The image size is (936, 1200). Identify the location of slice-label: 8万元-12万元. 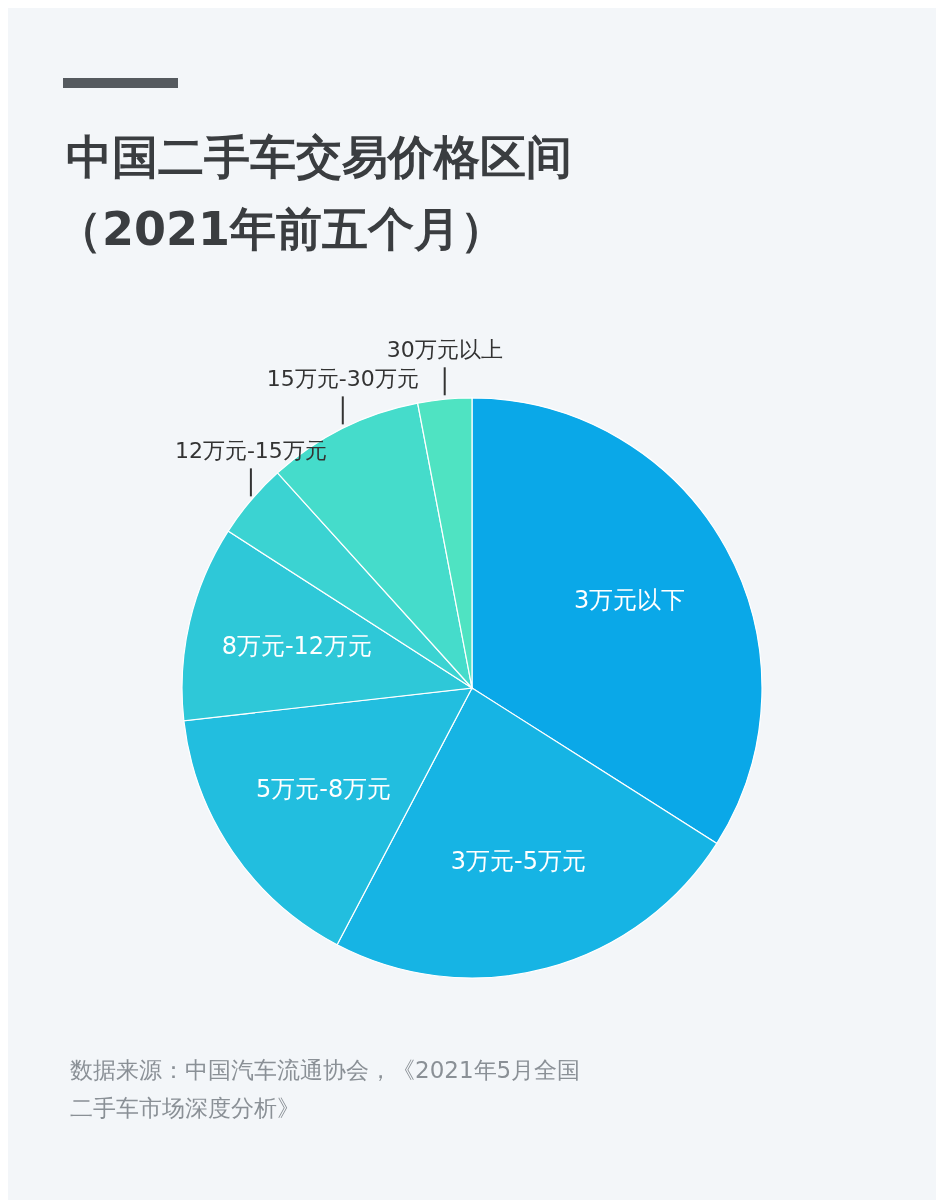
(297, 646).